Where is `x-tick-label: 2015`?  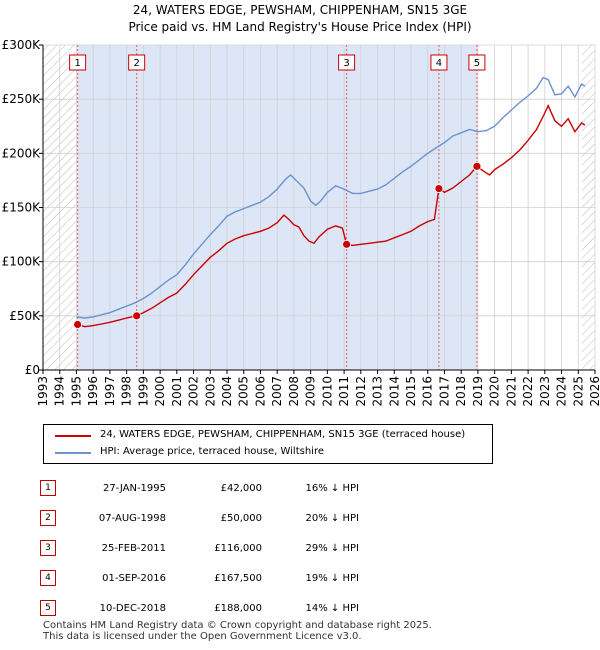 x-tick-label: 2015 is located at coordinates (411, 391).